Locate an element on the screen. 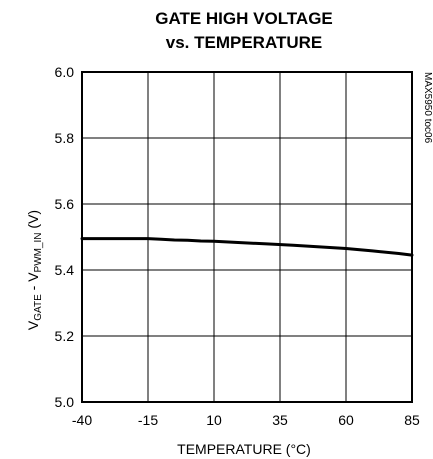 The height and width of the screenshot is (459, 433). side-note: MAX5950 toc06 is located at coordinates (427, 108).